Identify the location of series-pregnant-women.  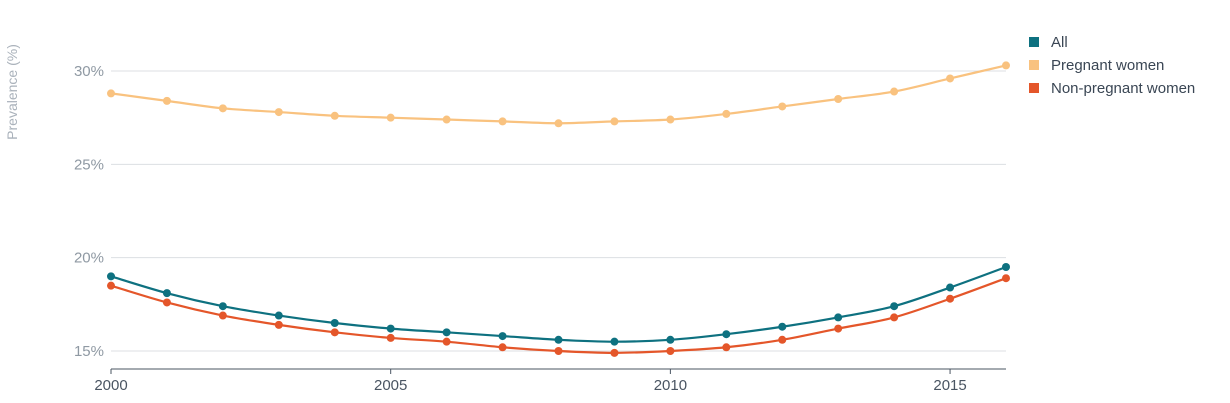
(558, 94).